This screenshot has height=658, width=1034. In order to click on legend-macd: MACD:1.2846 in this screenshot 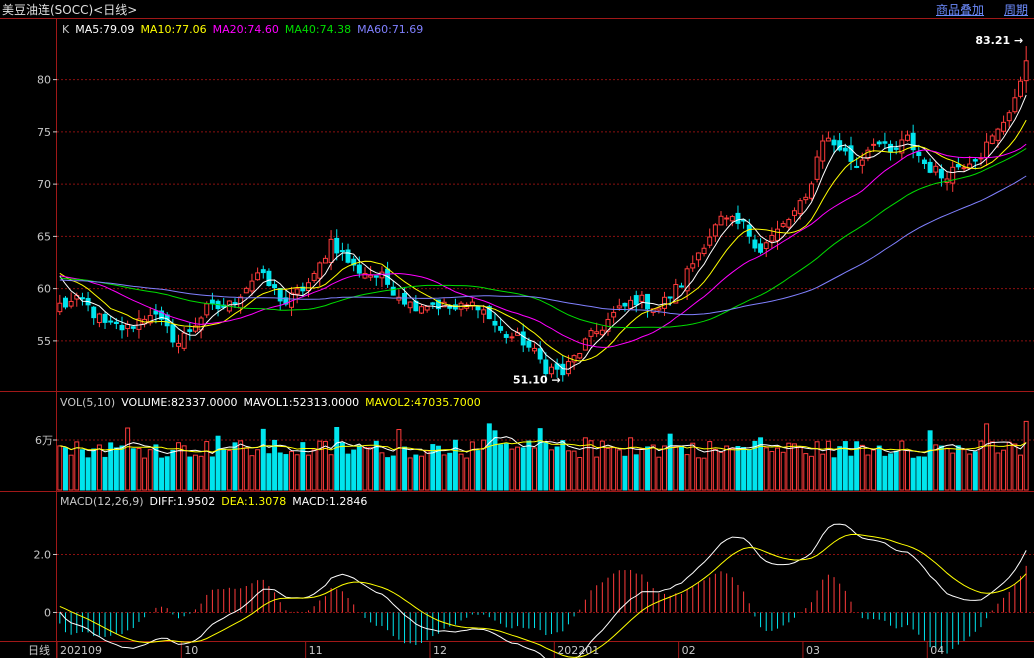, I will do `click(329, 501)`.